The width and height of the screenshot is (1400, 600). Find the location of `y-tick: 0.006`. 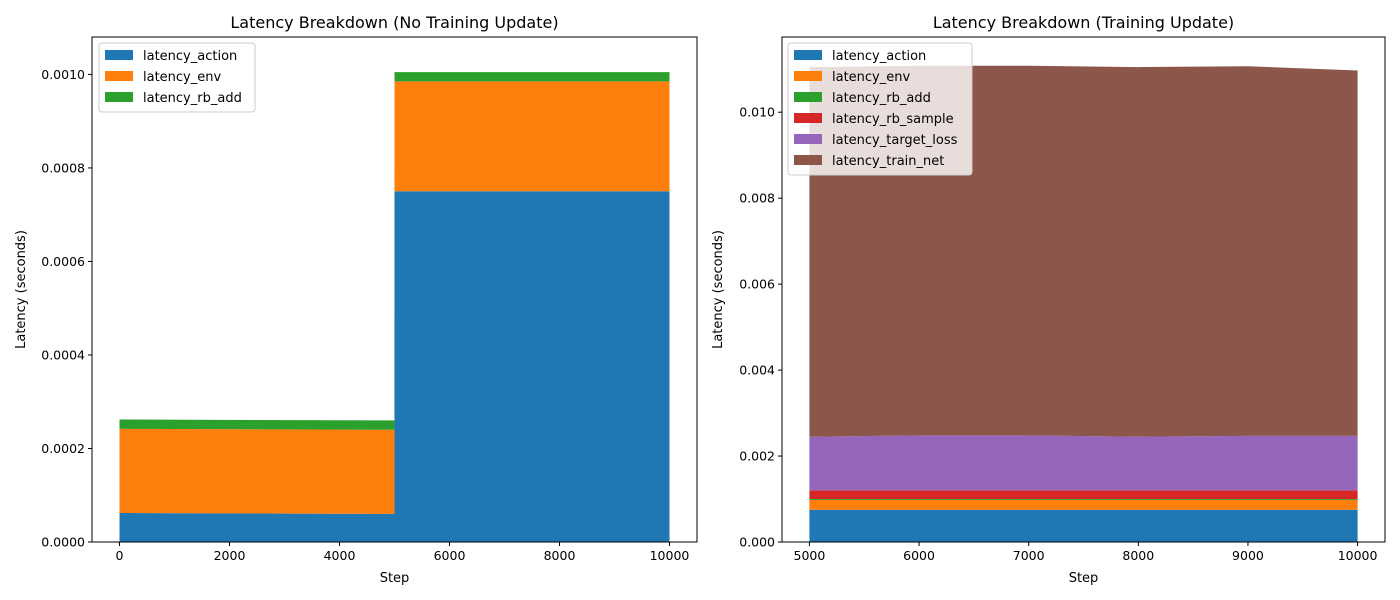

y-tick: 0.006 is located at coordinates (760, 284).